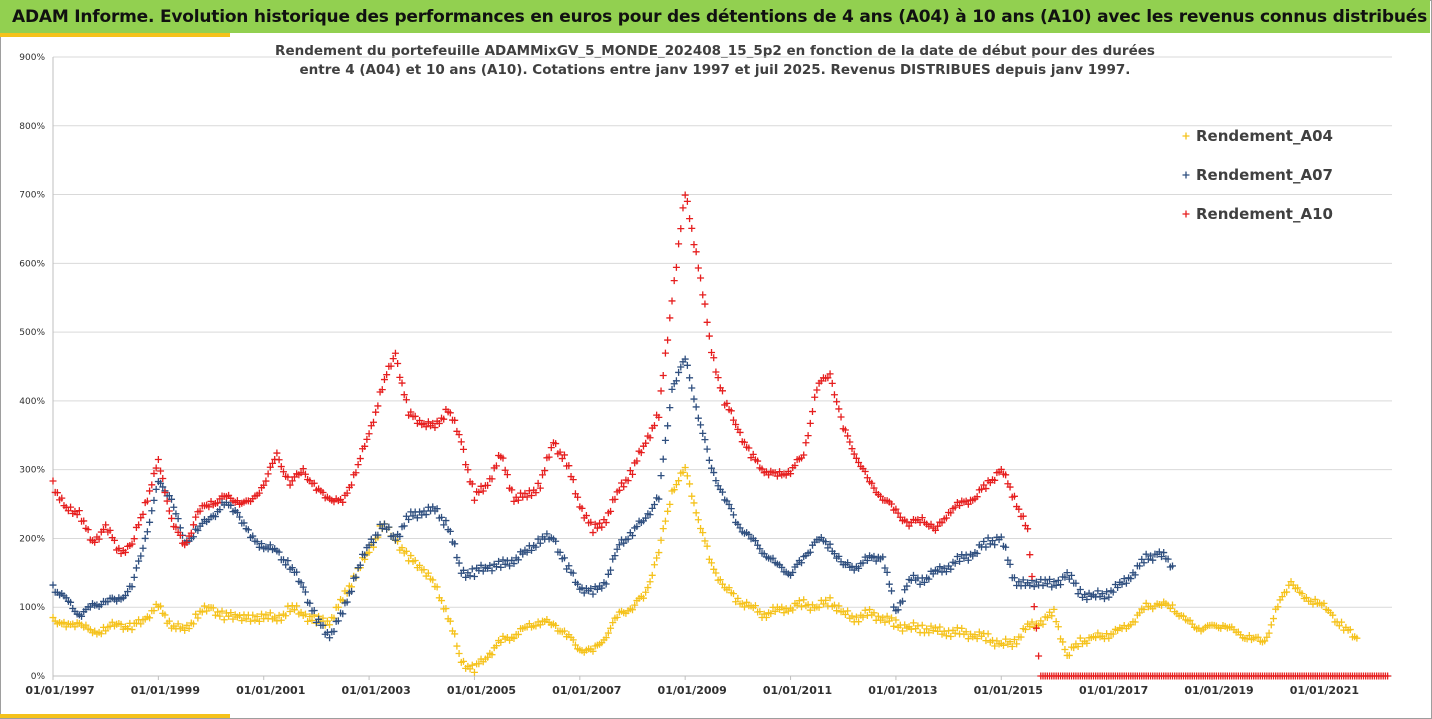 This screenshot has width=1432, height=719. Describe the element at coordinates (32, 127) in the screenshot. I see `y-tick-label: 800%` at that location.